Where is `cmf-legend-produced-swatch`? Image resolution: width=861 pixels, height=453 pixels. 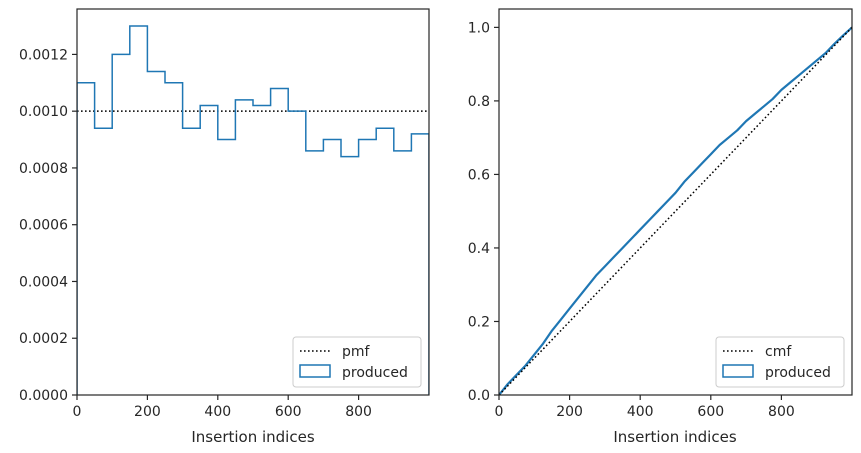 cmf-legend-produced-swatch is located at coordinates (738, 371).